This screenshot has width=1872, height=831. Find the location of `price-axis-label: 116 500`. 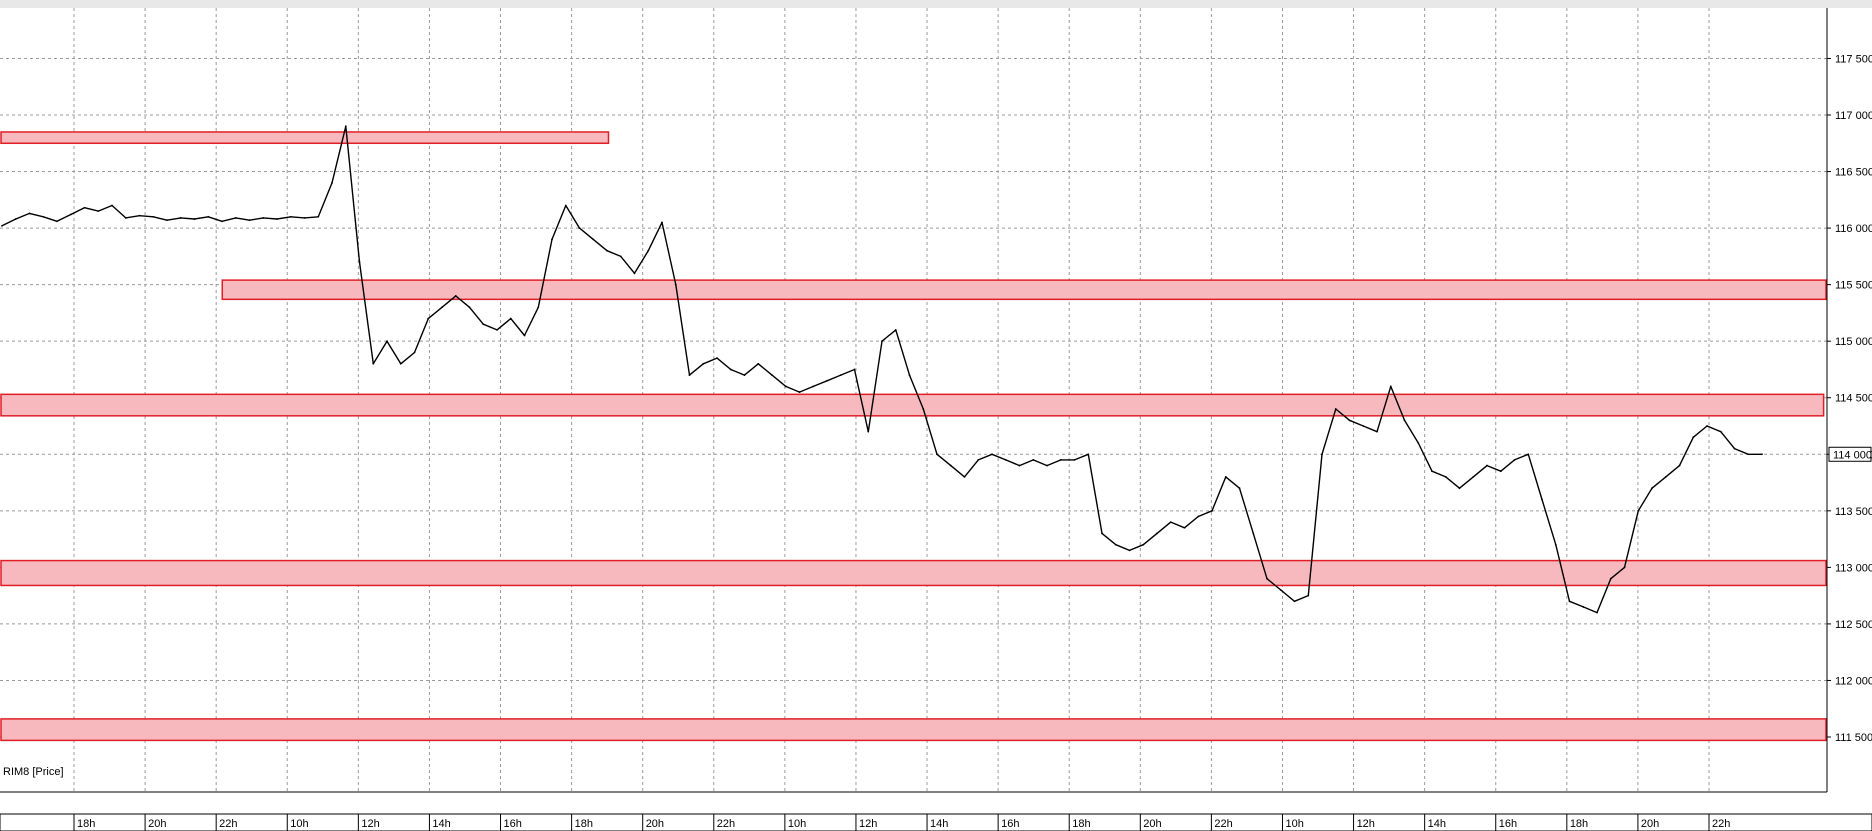

price-axis-label: 116 500 is located at coordinates (1853, 173).